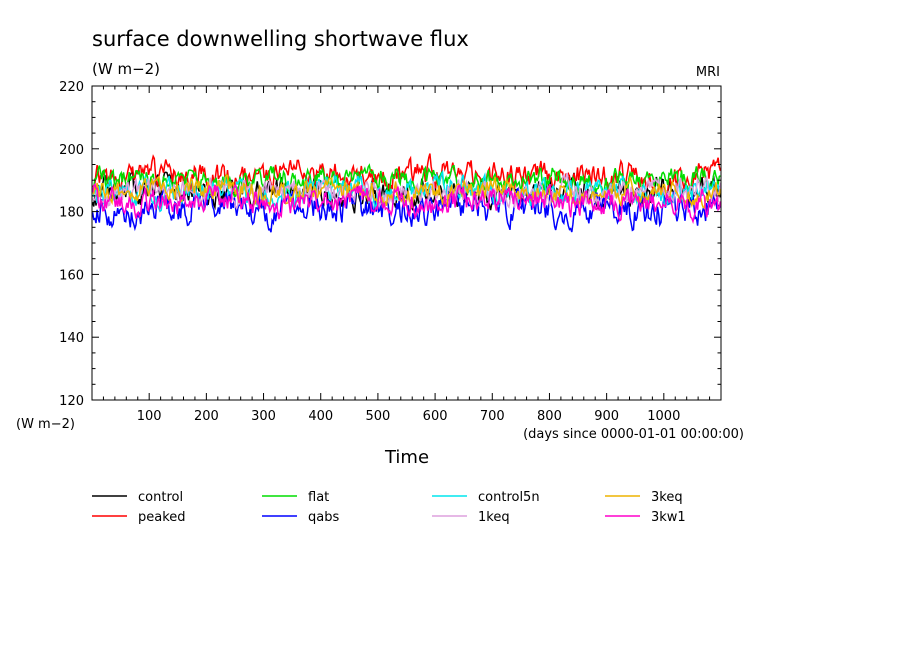 The height and width of the screenshot is (654, 904). I want to click on x-tick-label: 100, so click(149, 416).